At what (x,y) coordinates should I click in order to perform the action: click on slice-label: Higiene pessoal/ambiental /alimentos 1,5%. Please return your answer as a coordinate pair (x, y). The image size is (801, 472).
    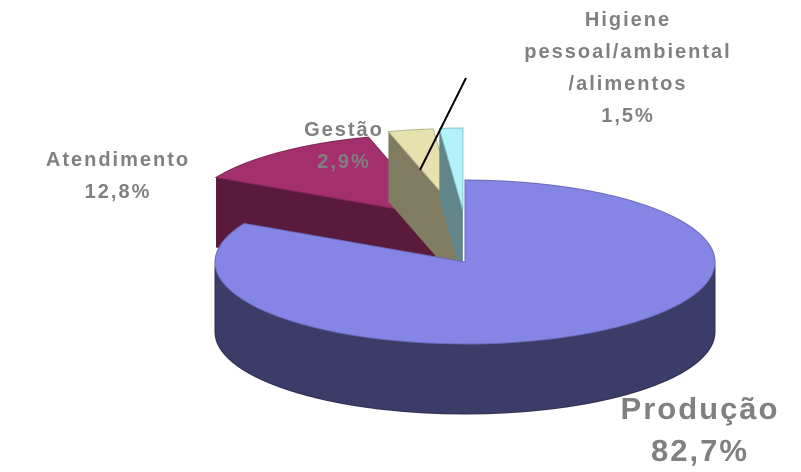
    Looking at the image, I should click on (627, 68).